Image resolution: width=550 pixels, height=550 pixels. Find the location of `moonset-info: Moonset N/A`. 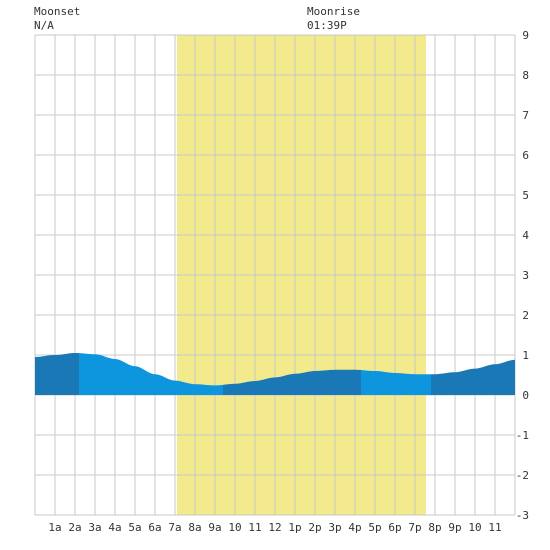

moonset-info: Moonset N/A is located at coordinates (57, 19).